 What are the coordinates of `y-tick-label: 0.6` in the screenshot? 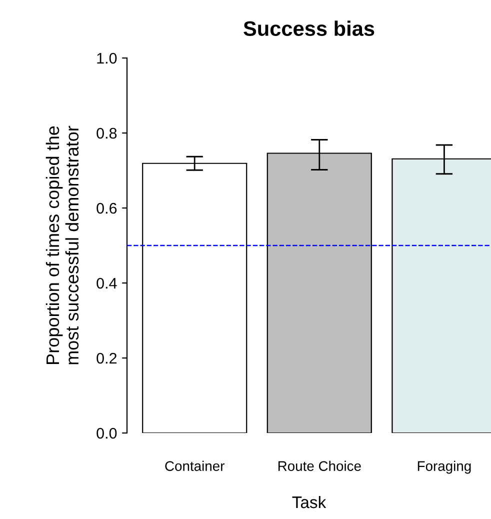 It's located at (106, 208).